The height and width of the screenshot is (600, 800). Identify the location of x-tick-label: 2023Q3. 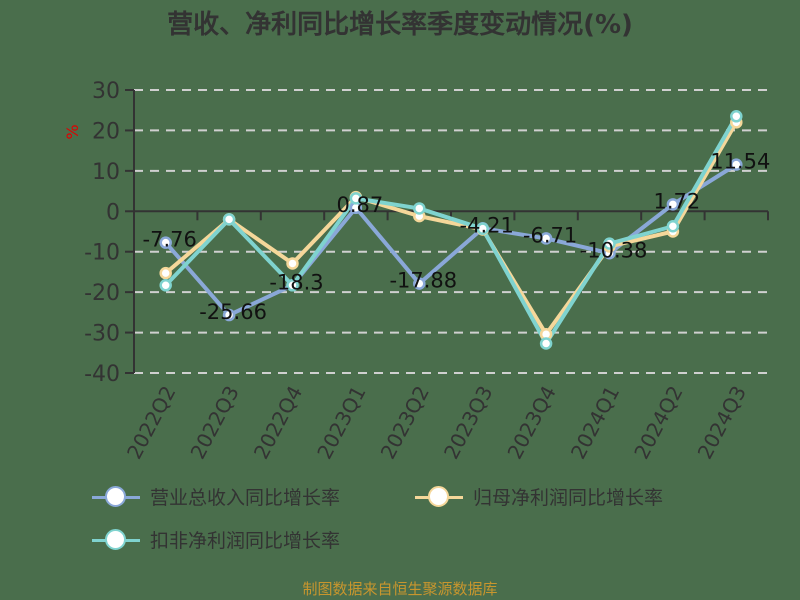
(468, 422).